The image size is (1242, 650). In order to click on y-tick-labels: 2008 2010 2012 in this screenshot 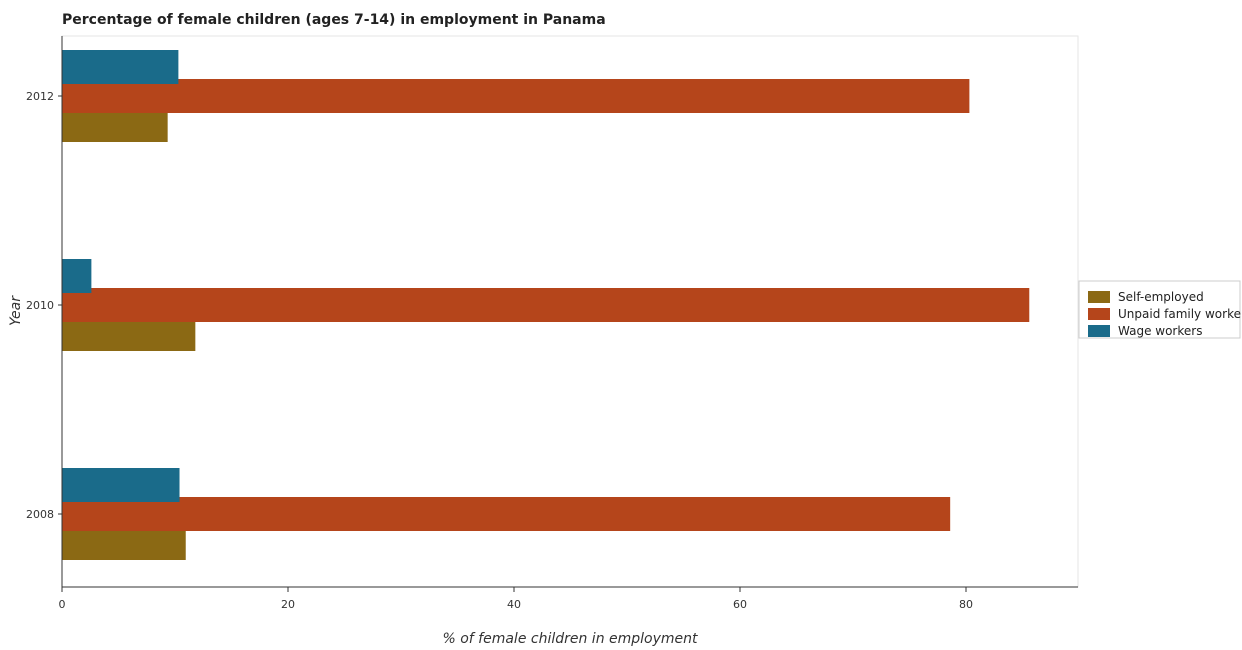, I will do `click(44, 305)`.